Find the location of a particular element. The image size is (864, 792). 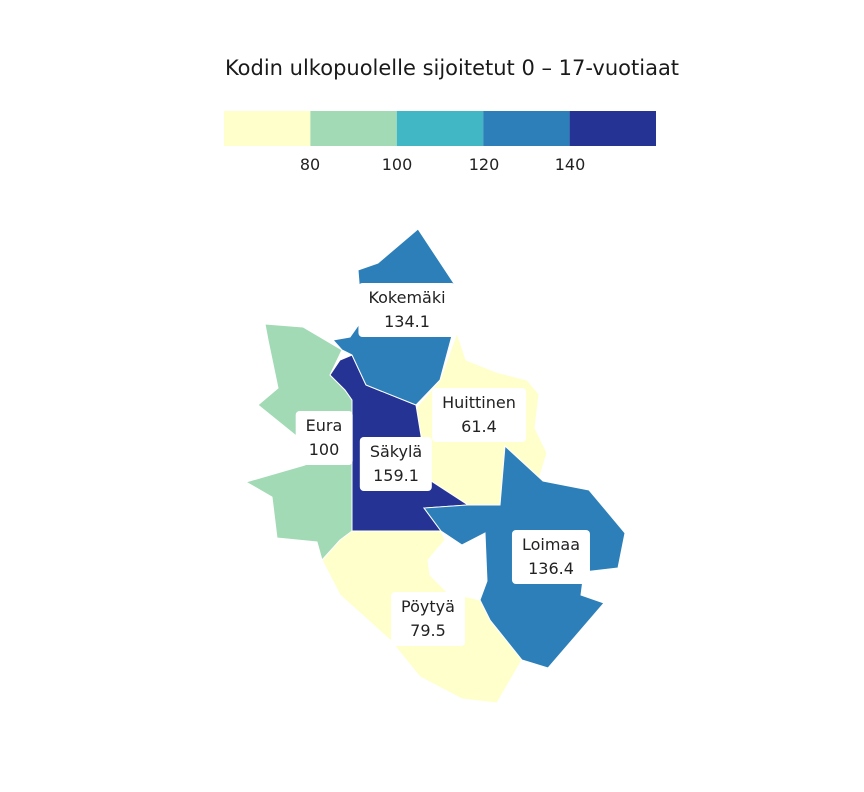

color-legend is located at coordinates (440, 128).